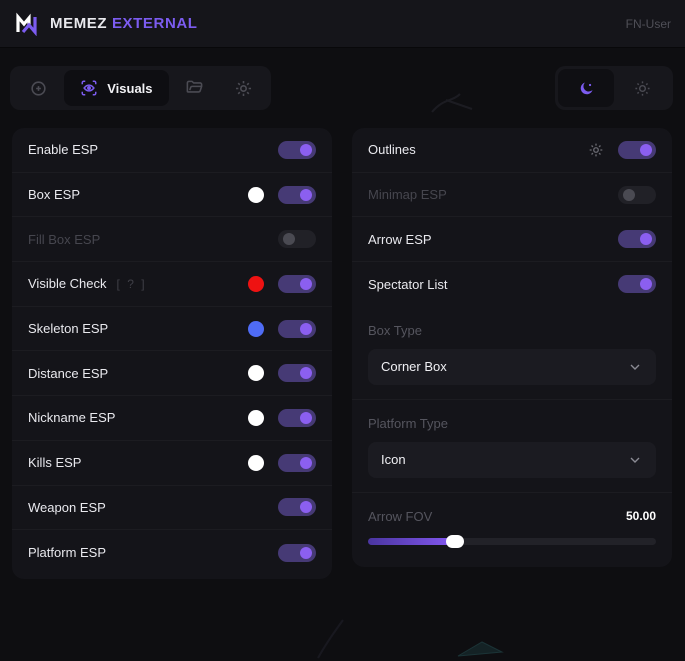 This screenshot has width=685, height=661. Describe the element at coordinates (414, 367) in the screenshot. I see `box-type-value: Corner Box` at that location.